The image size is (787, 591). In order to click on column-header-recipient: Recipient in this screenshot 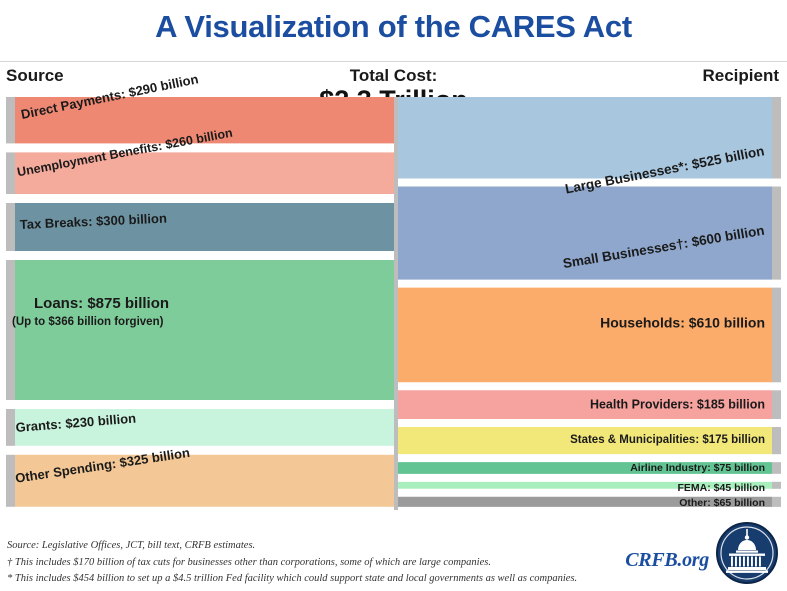, I will do `click(740, 75)`.